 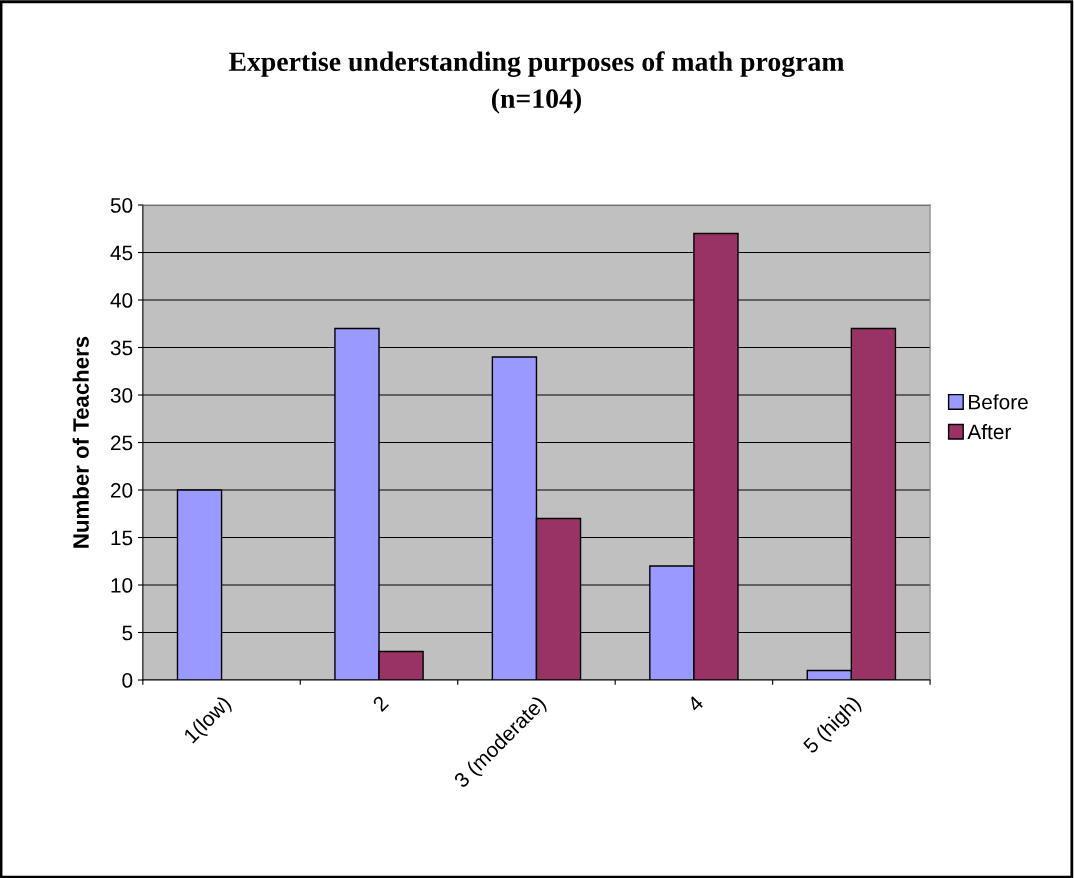 I want to click on y-tick-label: 25, so click(x=122, y=443).